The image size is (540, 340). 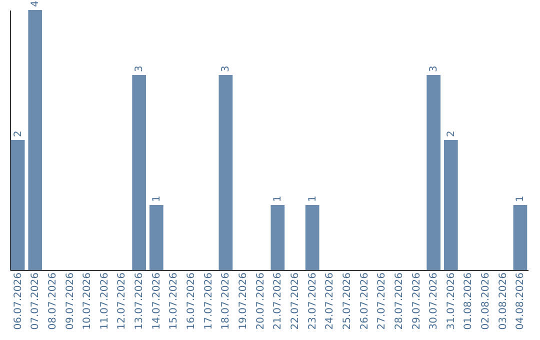 What do you see at coordinates (278, 301) in the screenshot?
I see `x-tick-label: 21.07.2026` at bounding box center [278, 301].